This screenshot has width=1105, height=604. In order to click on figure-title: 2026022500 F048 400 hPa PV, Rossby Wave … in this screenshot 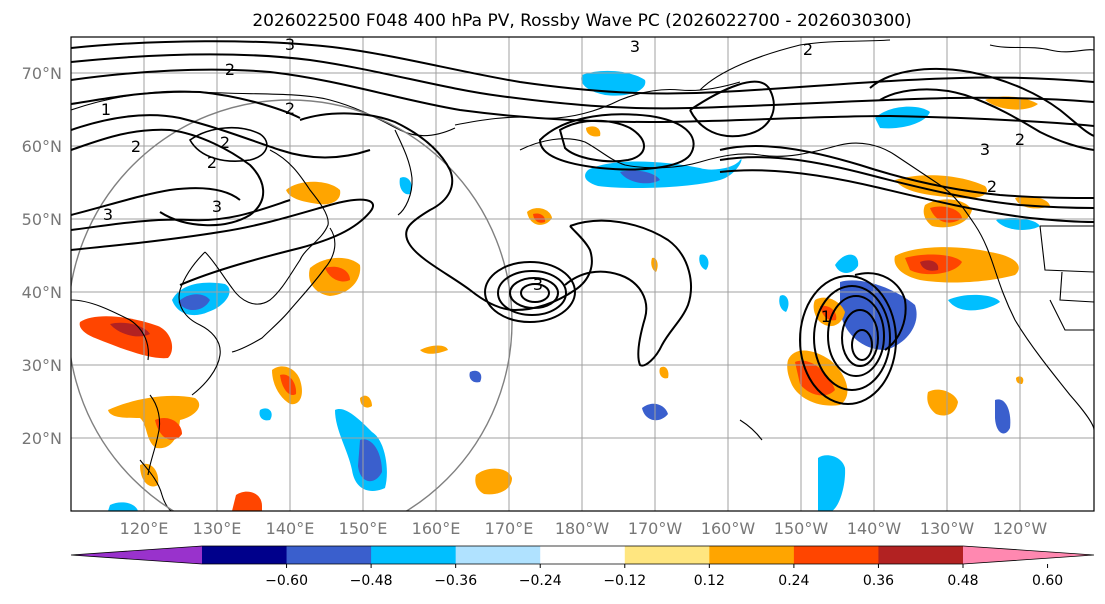, I will do `click(581, 21)`.